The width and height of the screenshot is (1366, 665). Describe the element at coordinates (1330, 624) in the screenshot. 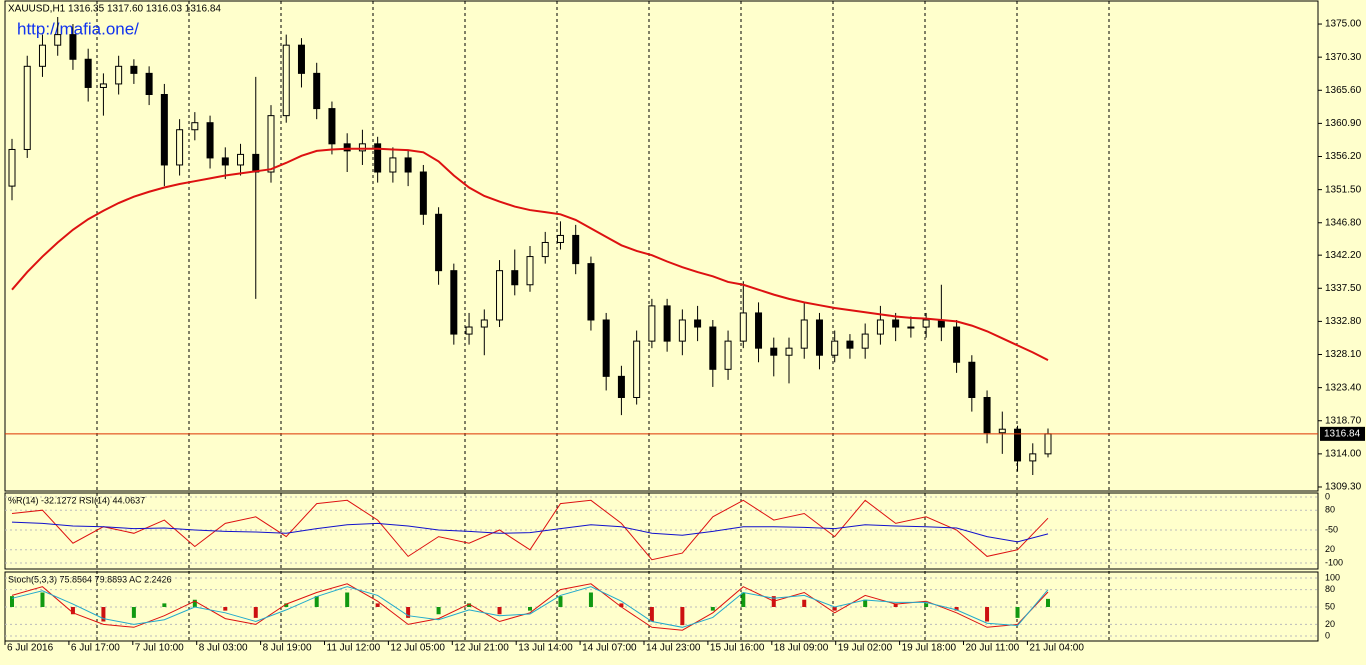

I see `panel-tick-label: 20` at that location.